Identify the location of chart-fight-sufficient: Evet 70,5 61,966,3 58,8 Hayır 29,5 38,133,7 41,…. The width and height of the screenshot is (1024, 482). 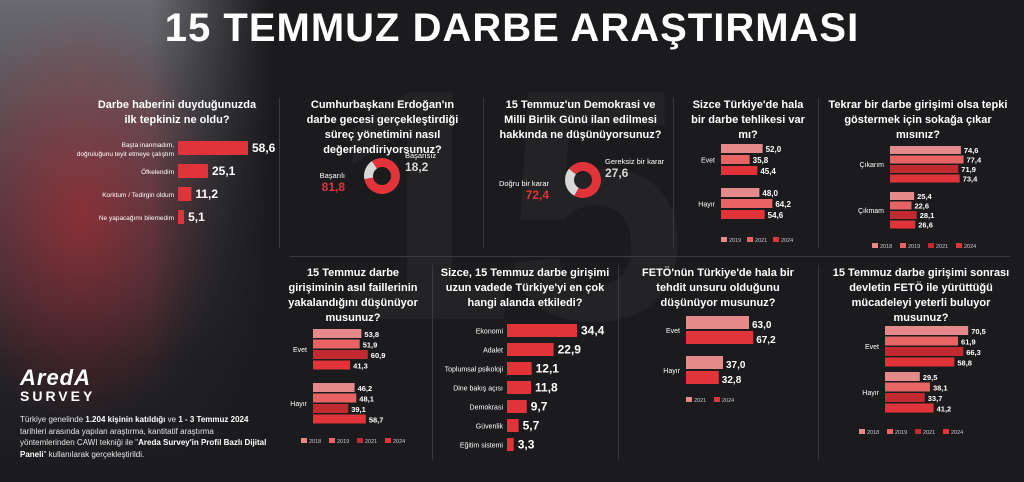
(922, 381).